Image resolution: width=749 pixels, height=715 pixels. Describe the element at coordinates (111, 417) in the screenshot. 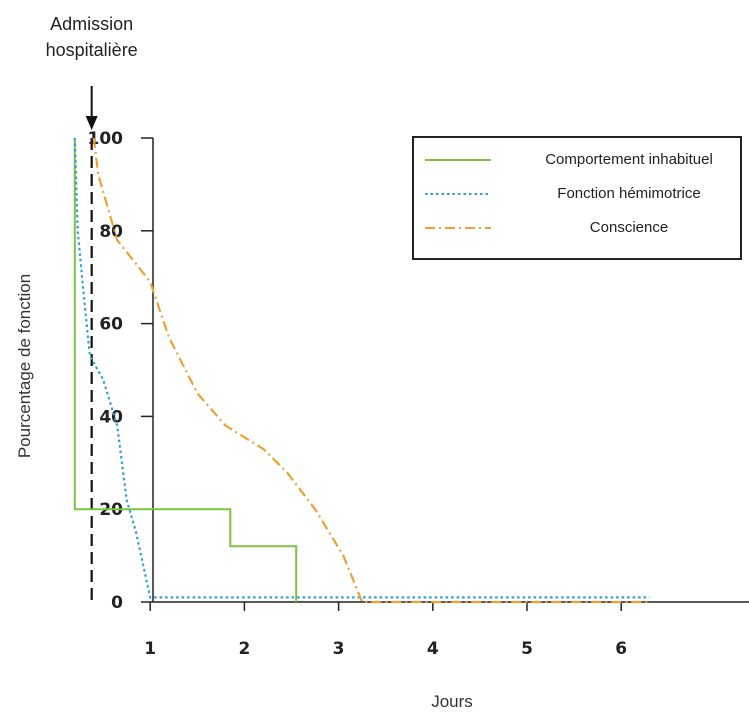

I see `y-tick-label: 40` at that location.